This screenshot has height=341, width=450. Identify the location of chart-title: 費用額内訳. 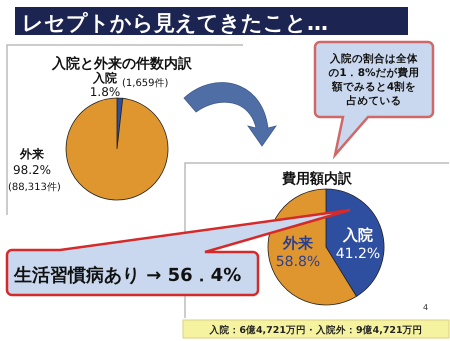
(317, 178).